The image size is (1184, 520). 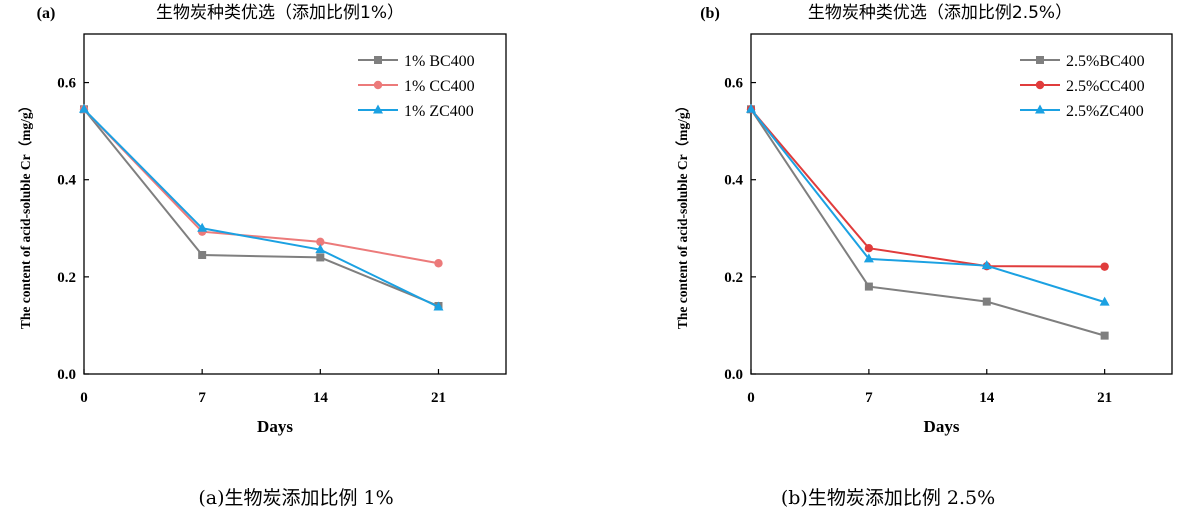 What do you see at coordinates (439, 111) in the screenshot?
I see `chart-a-legend-label: 1% ZC400` at bounding box center [439, 111].